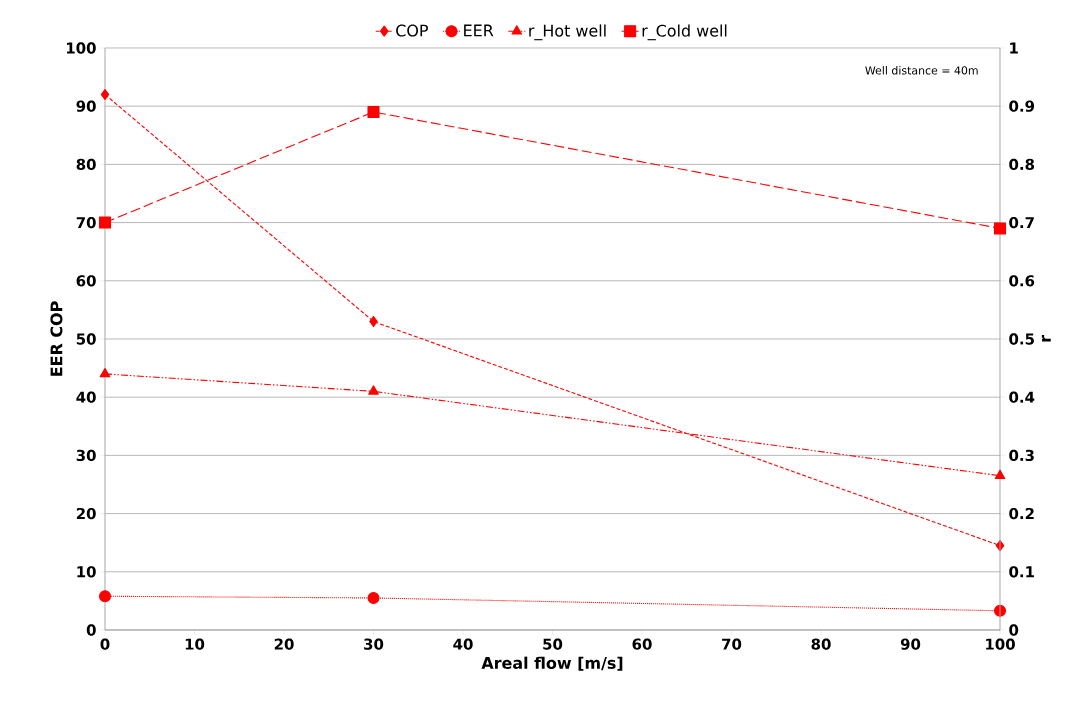 The height and width of the screenshot is (720, 1088). I want to click on x-tick-label: 30, so click(374, 644).